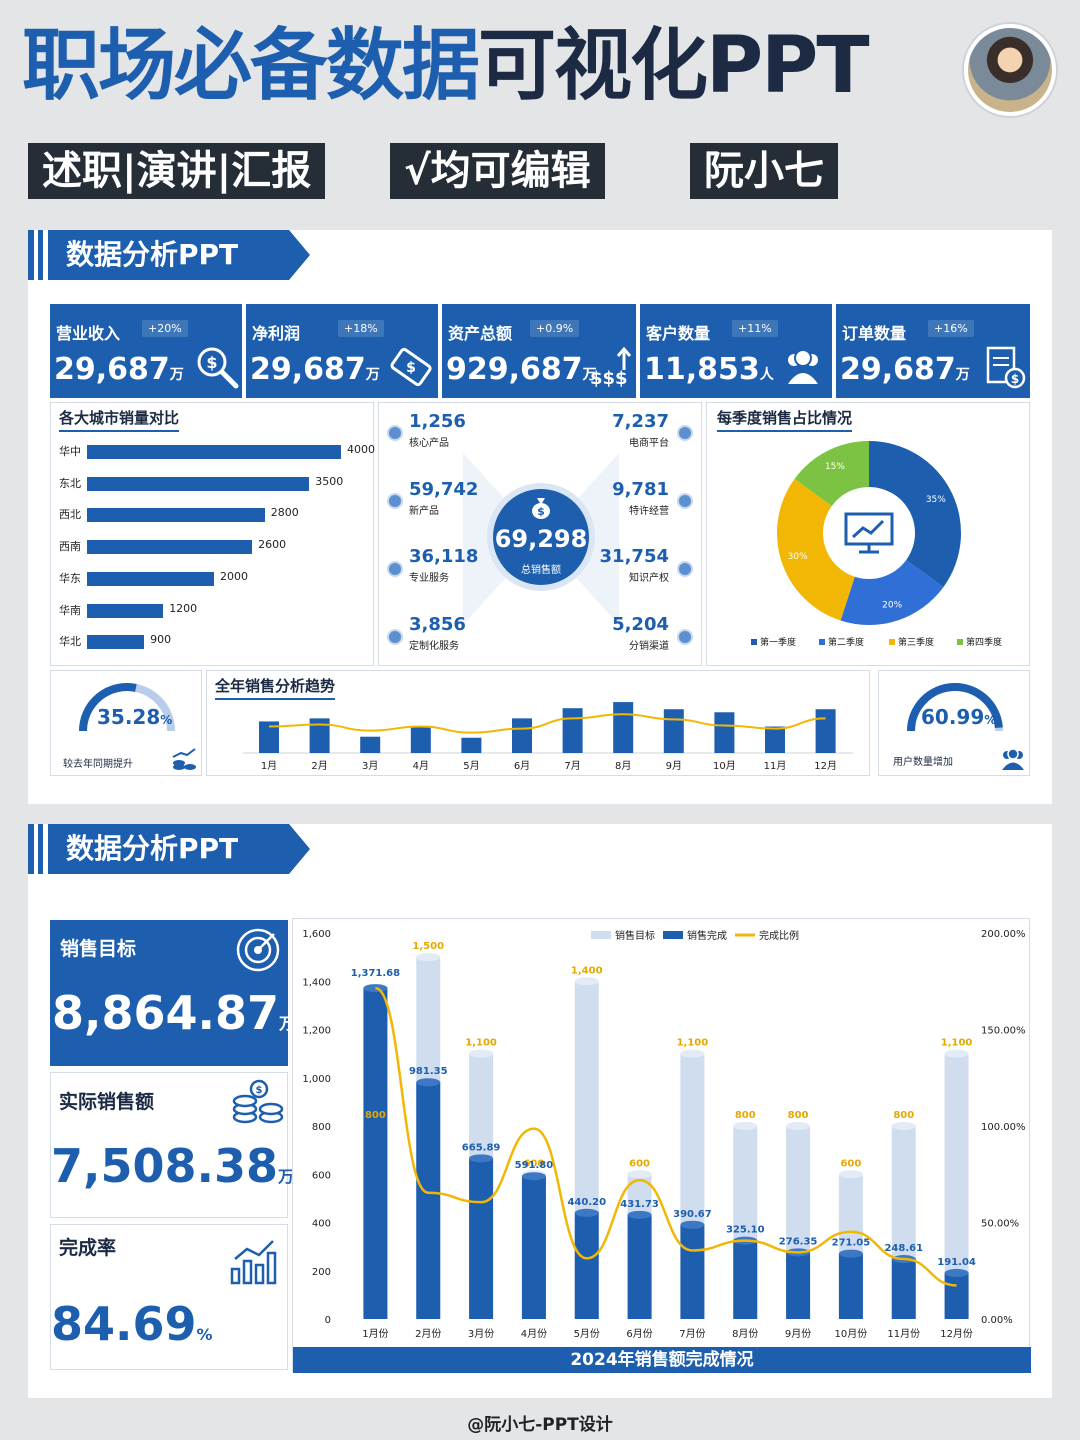 The height and width of the screenshot is (1440, 1080). What do you see at coordinates (165, 1013) in the screenshot?
I see `stat-number: 8,864.87` at bounding box center [165, 1013].